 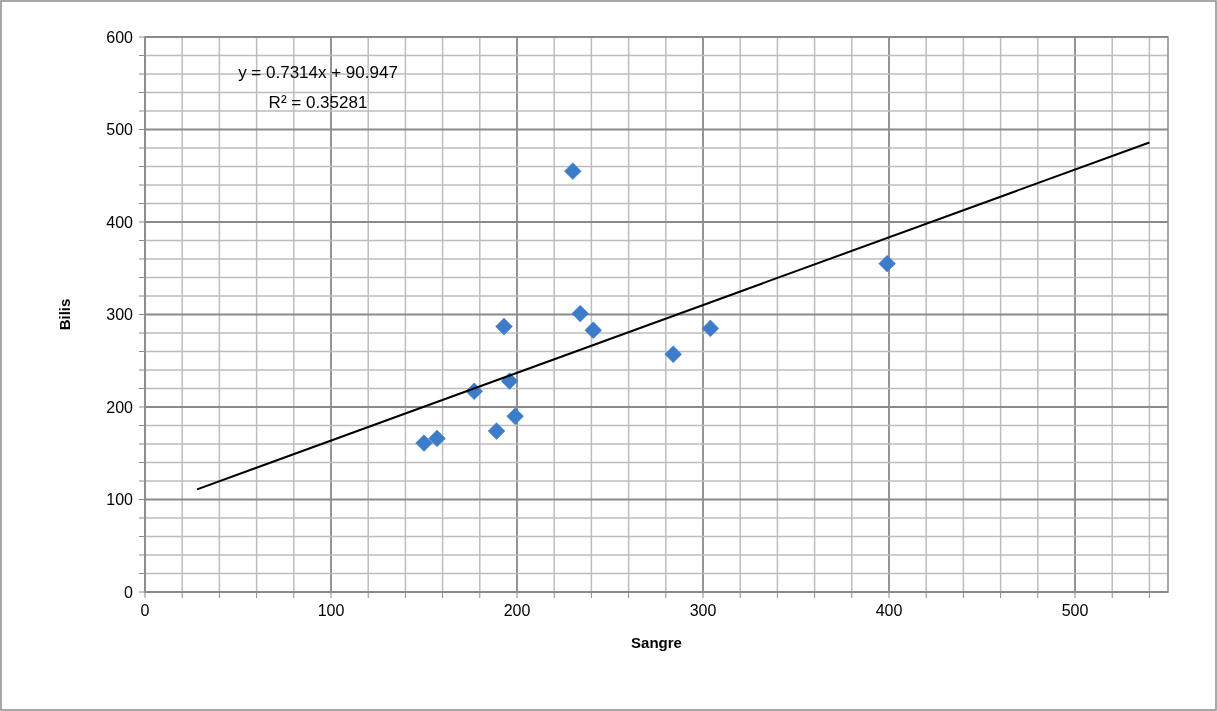 What do you see at coordinates (318, 72) in the screenshot?
I see `annotation: y = 0.7314x + 90.947` at bounding box center [318, 72].